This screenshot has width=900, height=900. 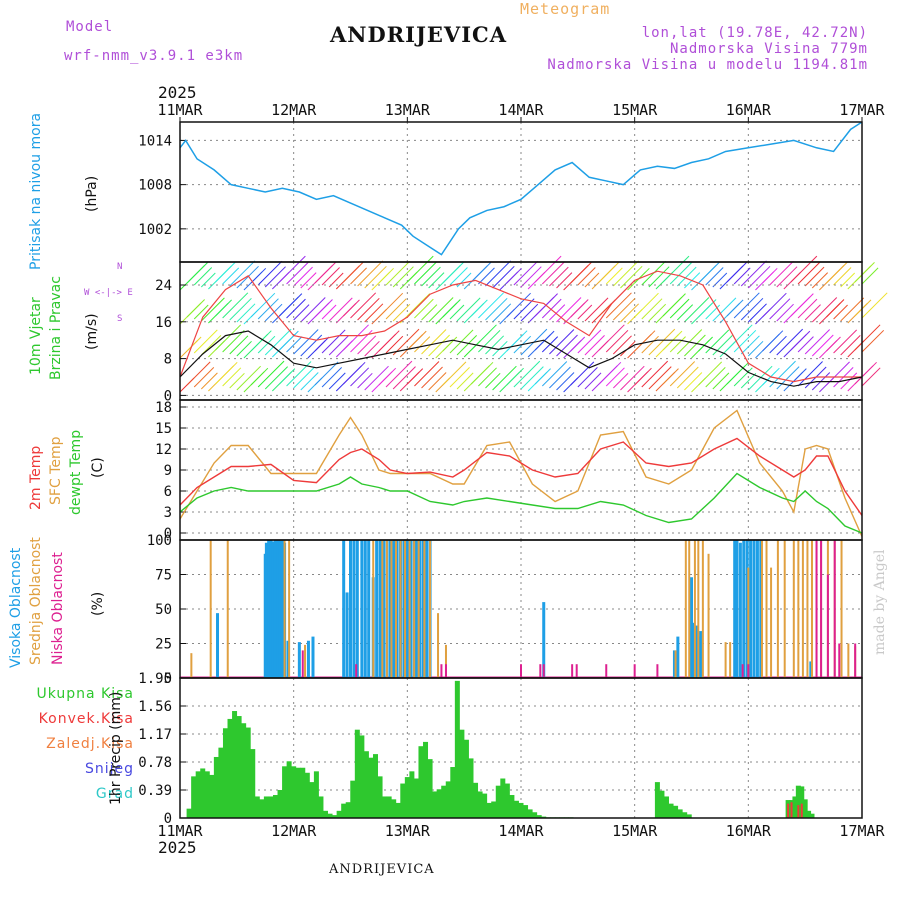 I want to click on y-tick-label: 25, so click(x=163, y=645).